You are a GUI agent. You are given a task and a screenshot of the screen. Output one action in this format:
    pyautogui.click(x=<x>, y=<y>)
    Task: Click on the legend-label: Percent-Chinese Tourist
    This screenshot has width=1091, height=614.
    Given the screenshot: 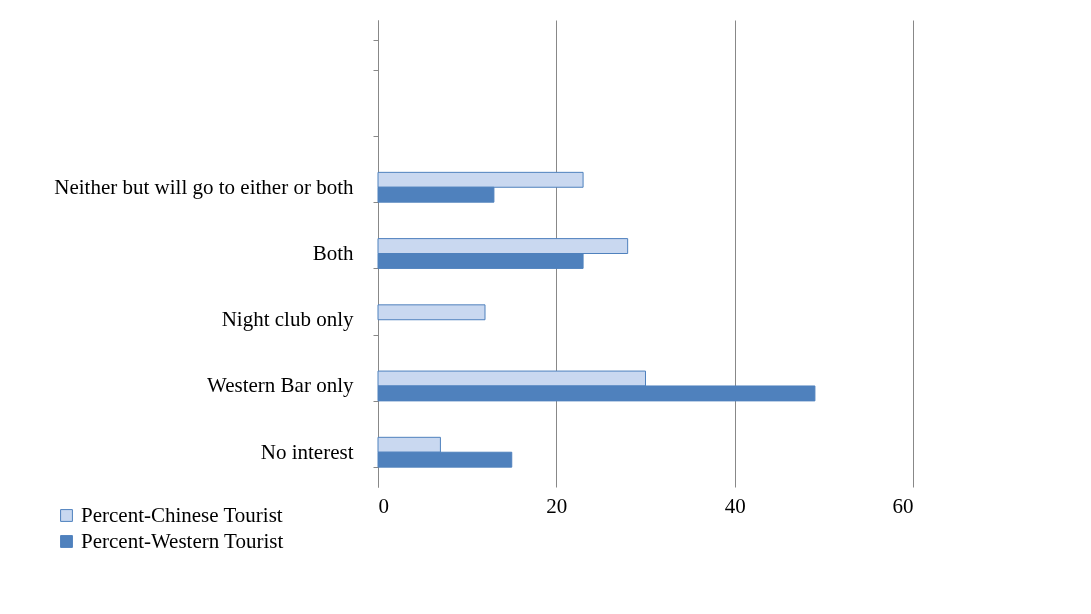 What is the action you would take?
    pyautogui.click(x=182, y=514)
    